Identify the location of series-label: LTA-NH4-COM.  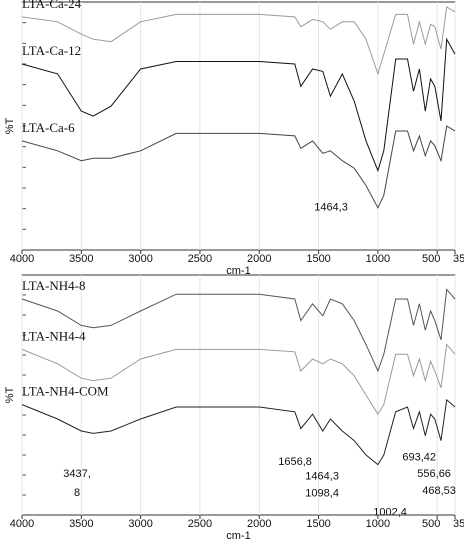
(65, 391).